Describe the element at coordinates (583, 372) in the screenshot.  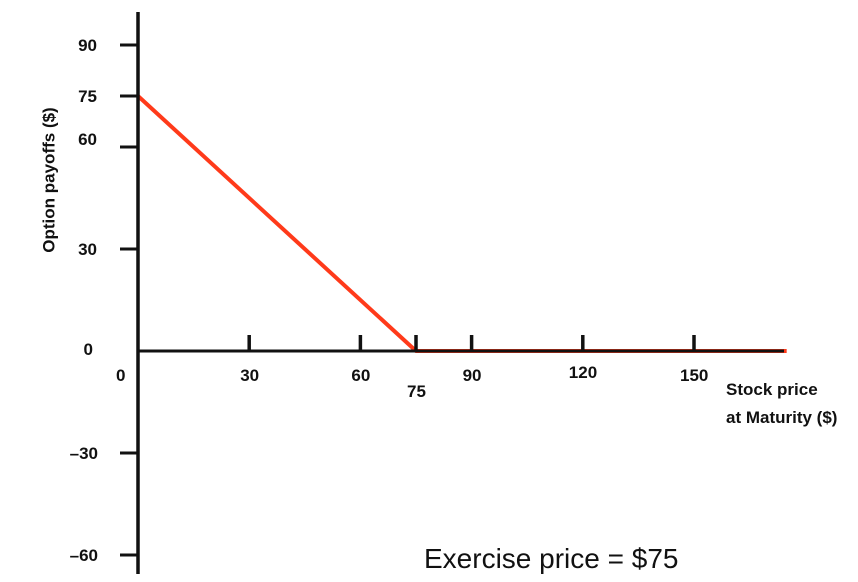
I see `x-tick-label: 120` at that location.